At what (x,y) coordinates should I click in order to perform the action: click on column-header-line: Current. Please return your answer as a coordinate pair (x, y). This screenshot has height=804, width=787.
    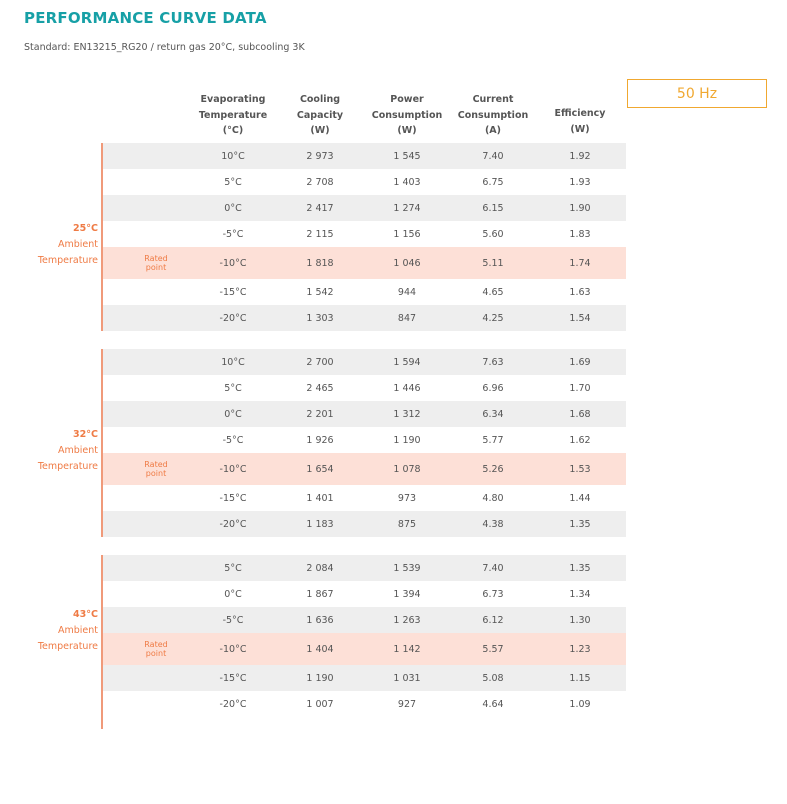
    Looking at the image, I should click on (493, 99).